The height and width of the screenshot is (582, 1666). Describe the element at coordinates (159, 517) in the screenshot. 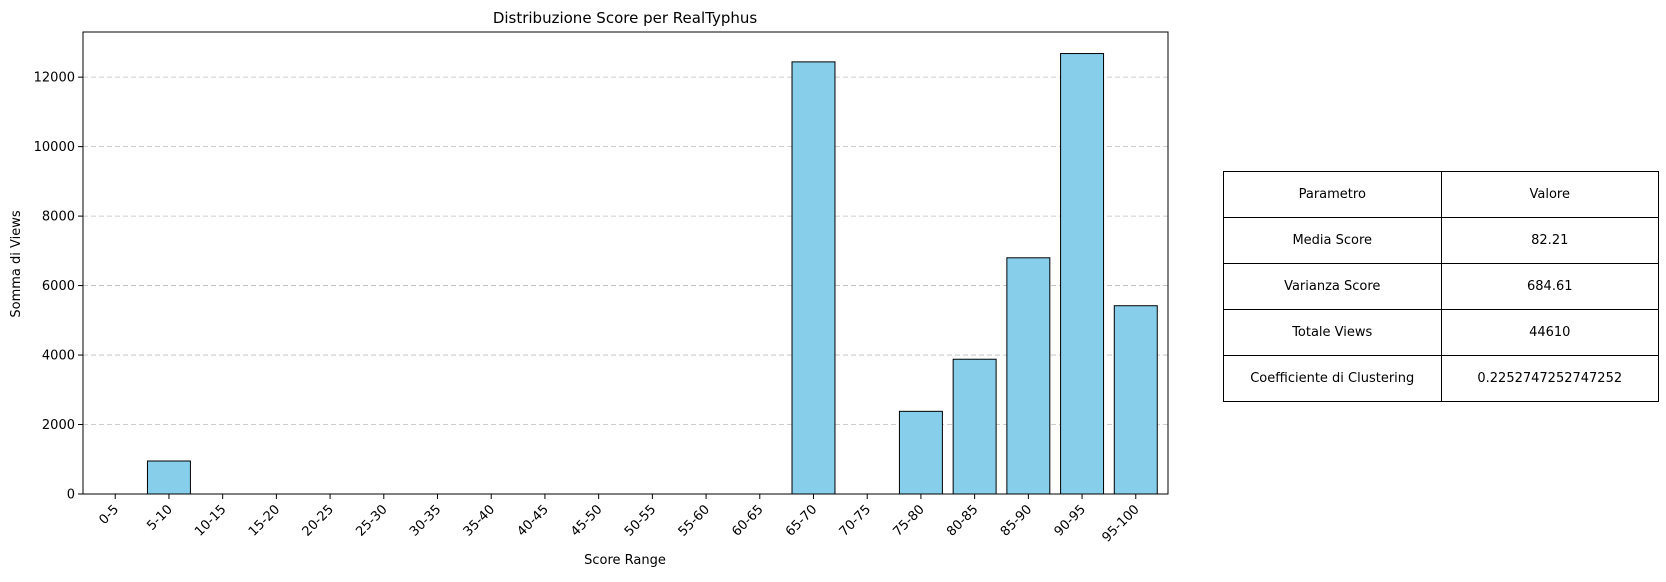

I see `x-tick-label: 5-10` at that location.